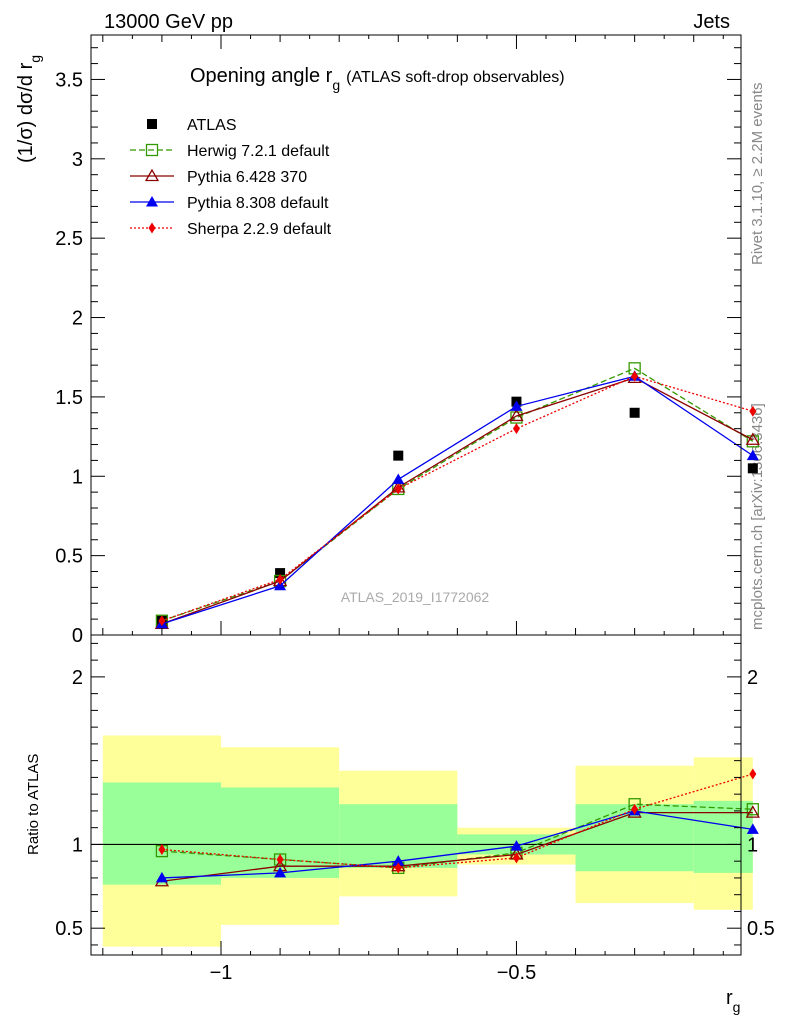 Image resolution: width=786 pixels, height=1024 pixels. Describe the element at coordinates (77, 636) in the screenshot. I see `main-y-tick-label: 0` at that location.